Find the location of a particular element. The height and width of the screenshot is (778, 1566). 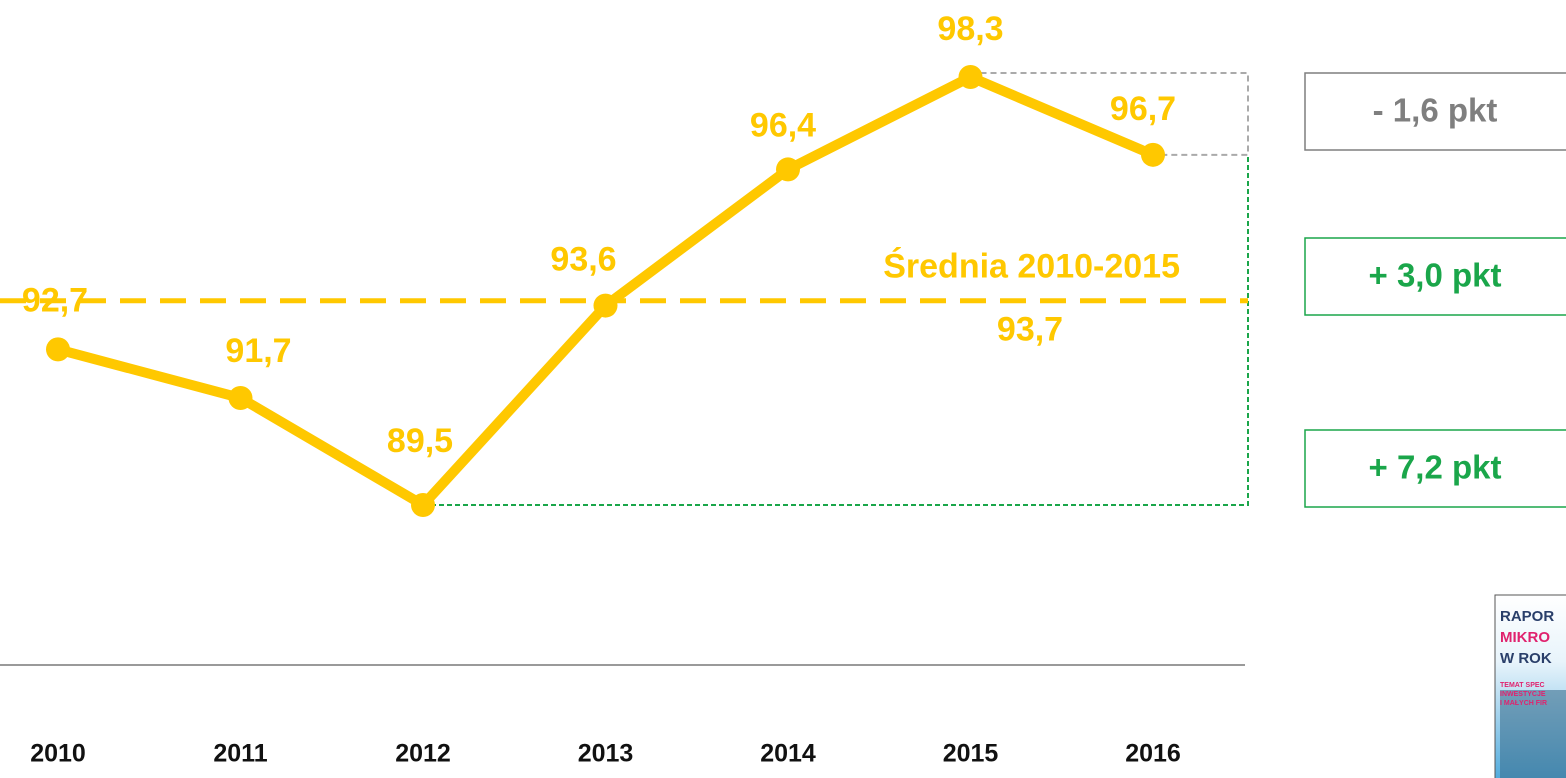

average-value: 93,7 is located at coordinates (1030, 330).